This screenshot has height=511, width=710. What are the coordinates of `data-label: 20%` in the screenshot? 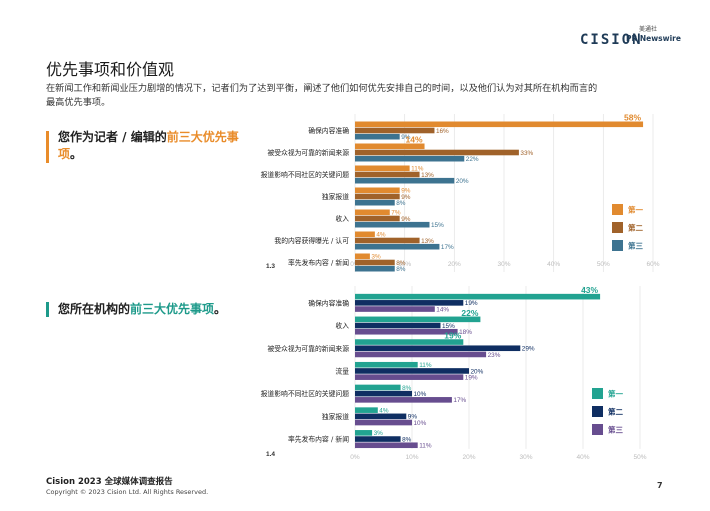 It's located at (477, 371).